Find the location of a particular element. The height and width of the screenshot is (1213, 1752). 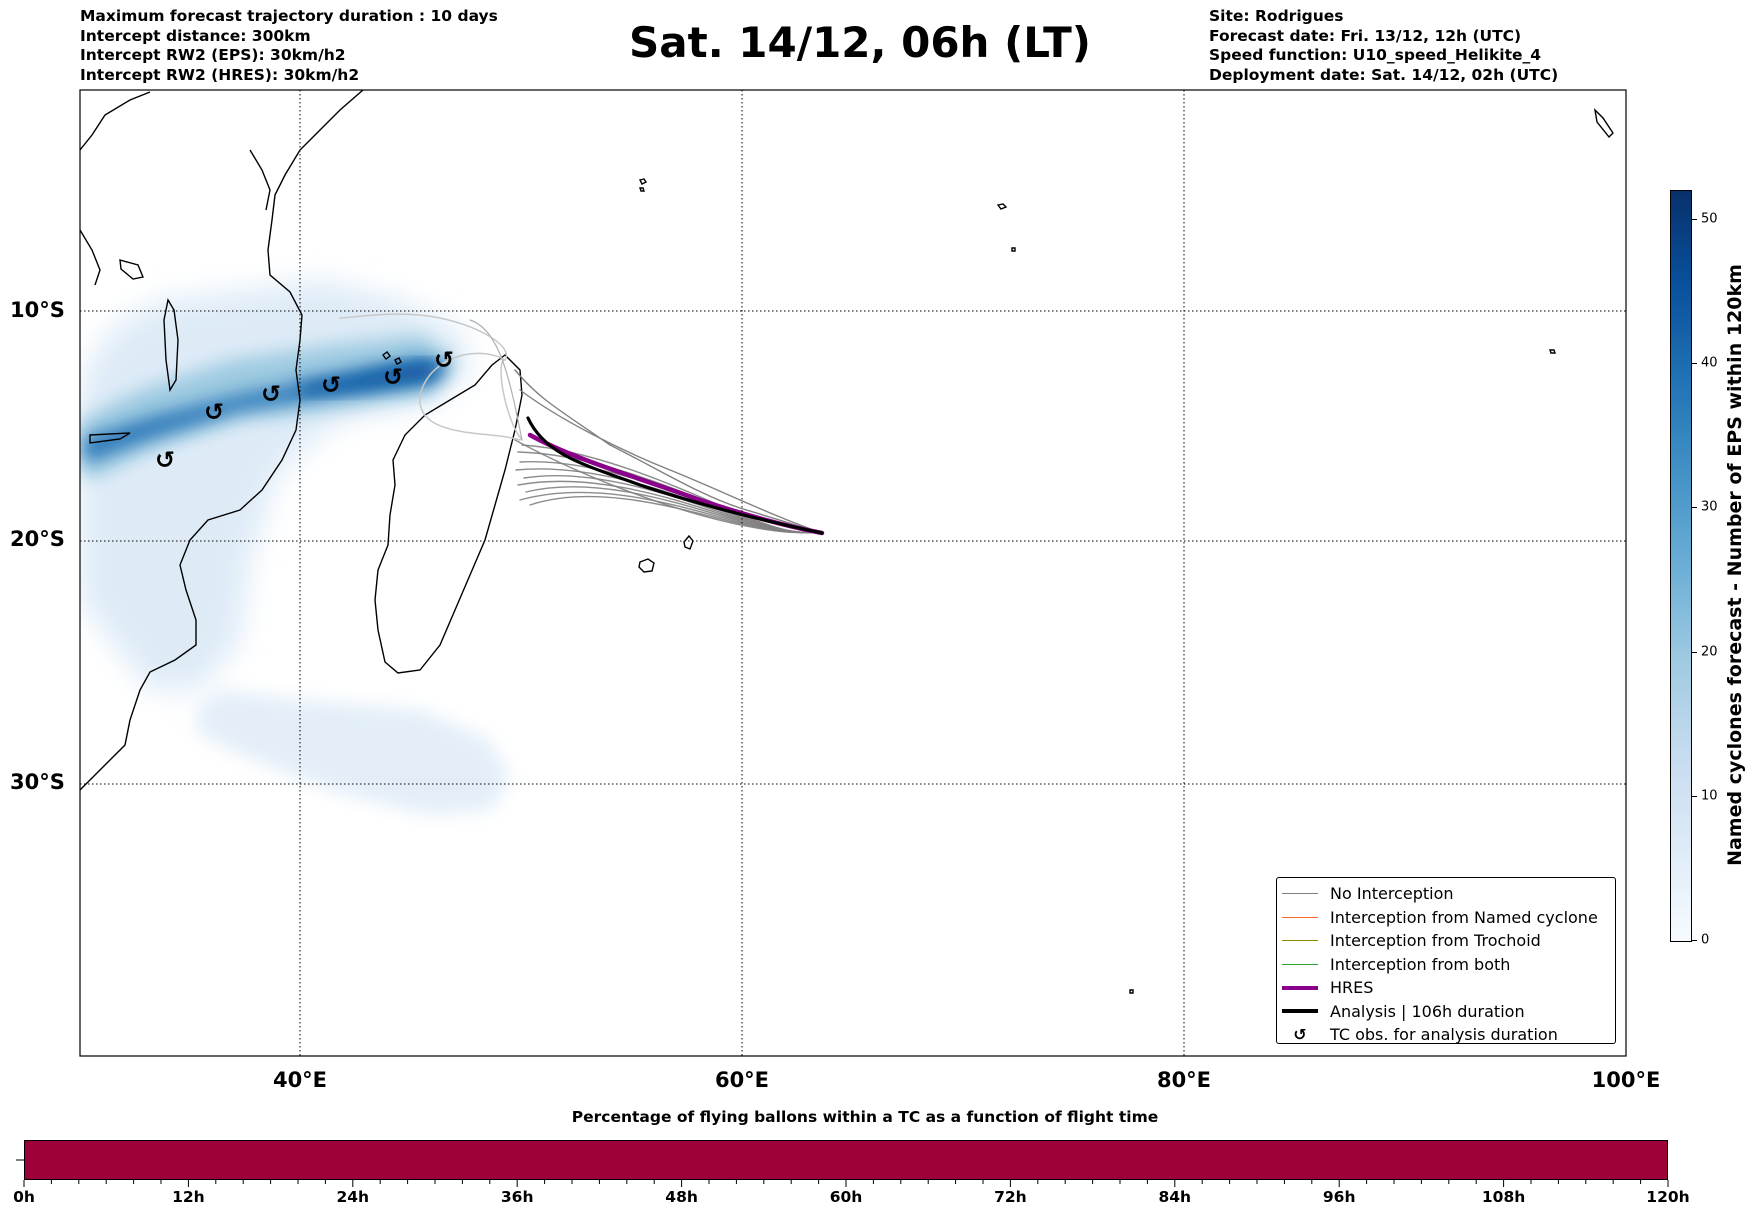

legend-line-analysis is located at coordinates (1300, 1011).